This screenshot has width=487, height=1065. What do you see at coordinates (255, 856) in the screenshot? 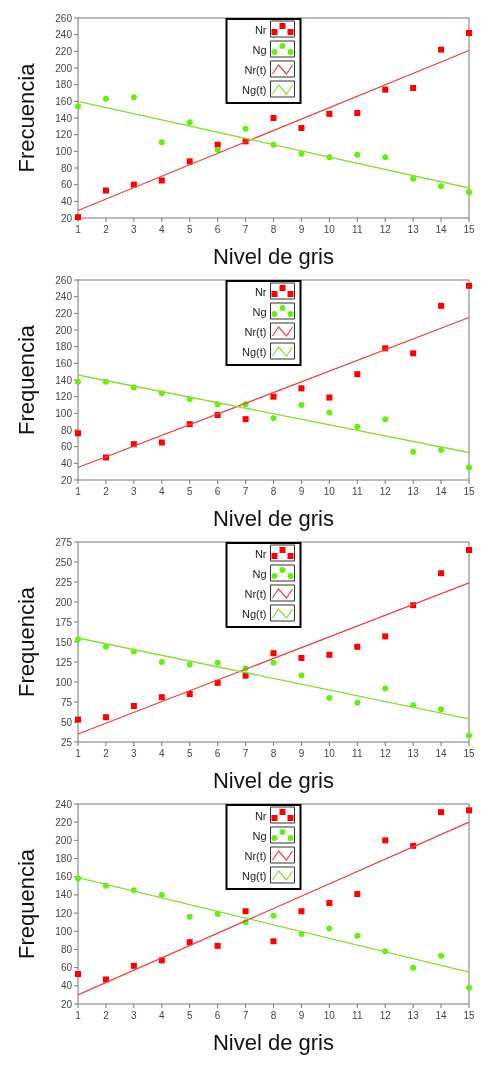
I see `legend-label: Nr(t)` at bounding box center [255, 856].